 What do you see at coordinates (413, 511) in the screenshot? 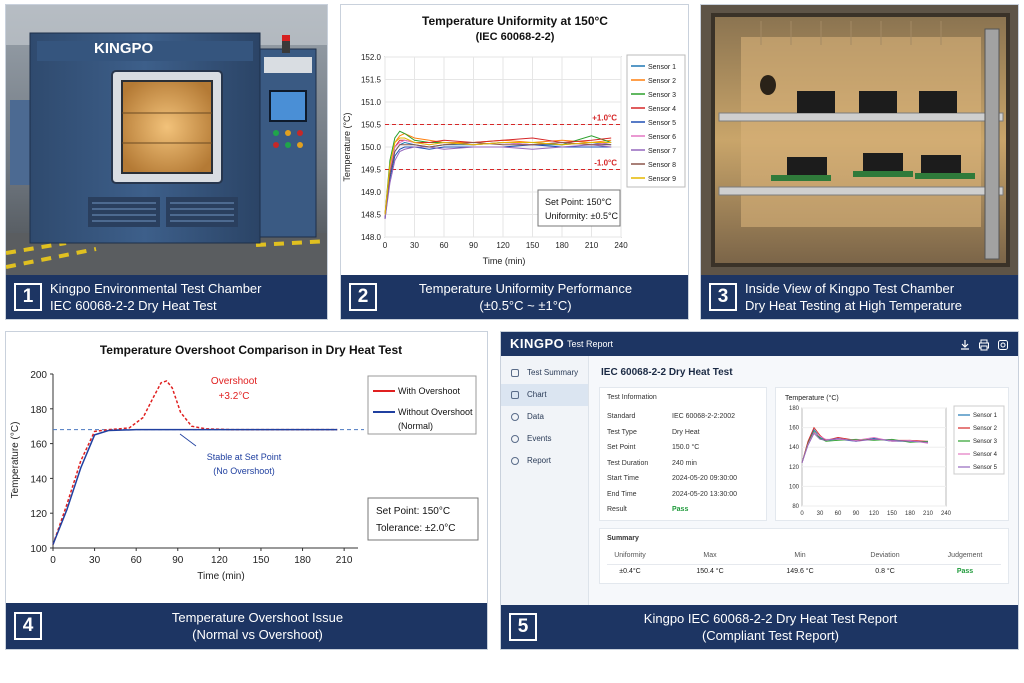
I see `info-line: Set Point: 150°C` at bounding box center [413, 511].